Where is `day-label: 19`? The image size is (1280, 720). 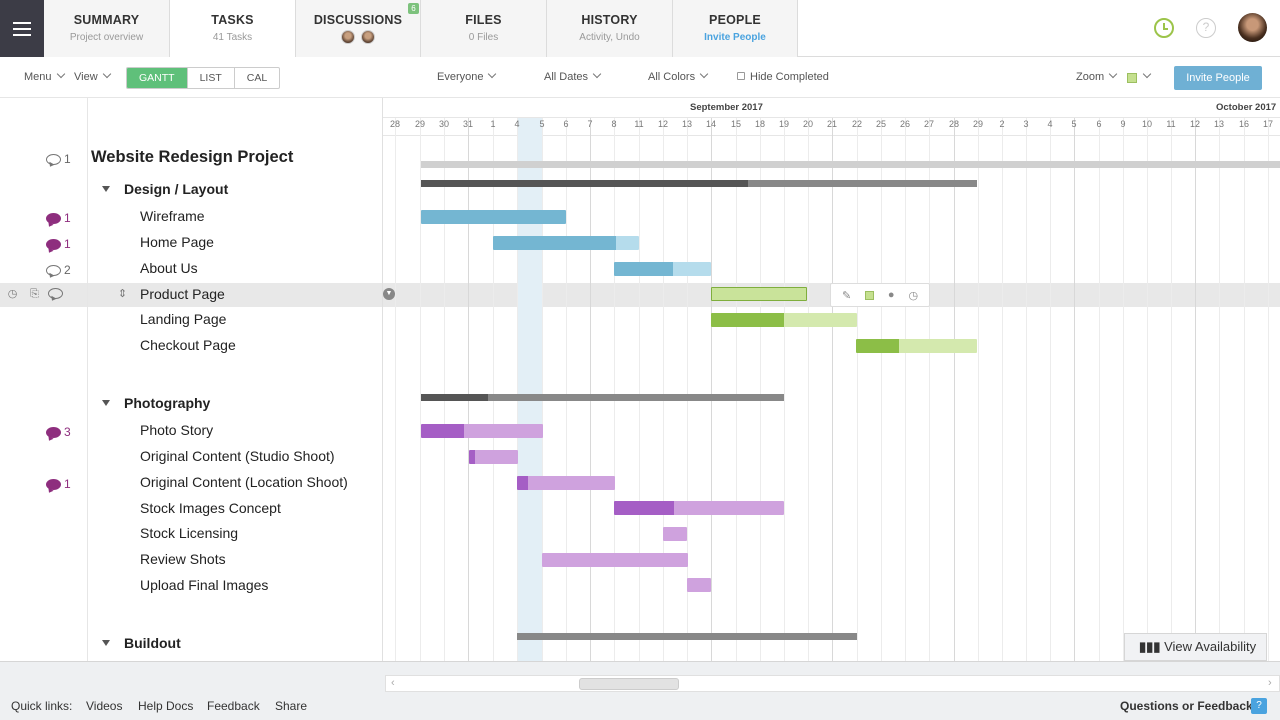 day-label: 19 is located at coordinates (783, 124).